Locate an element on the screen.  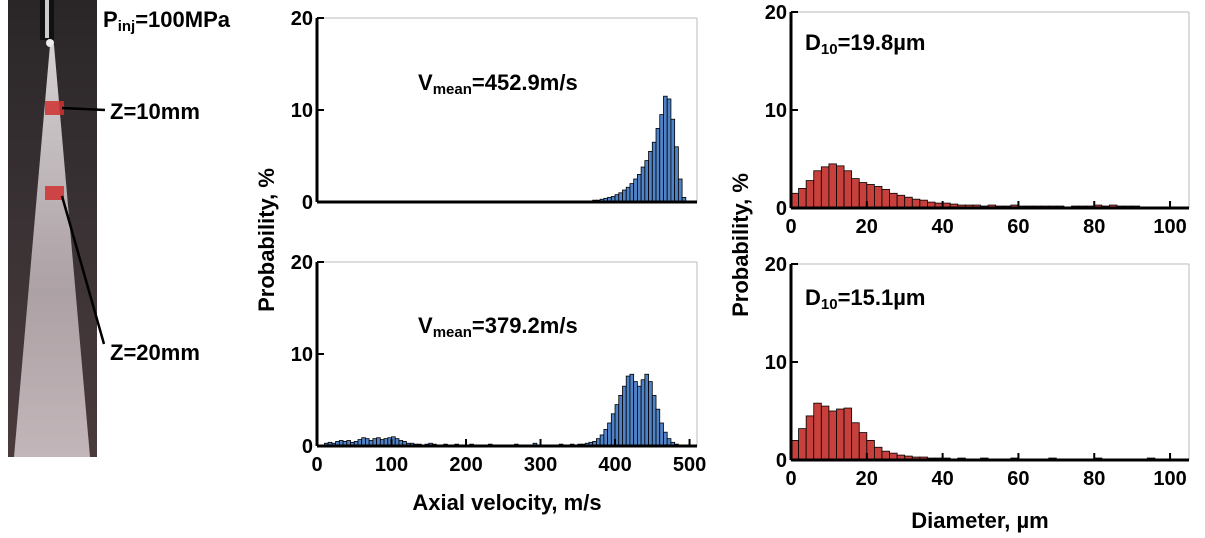
annotation-sub: 10 is located at coordinates (829, 304).